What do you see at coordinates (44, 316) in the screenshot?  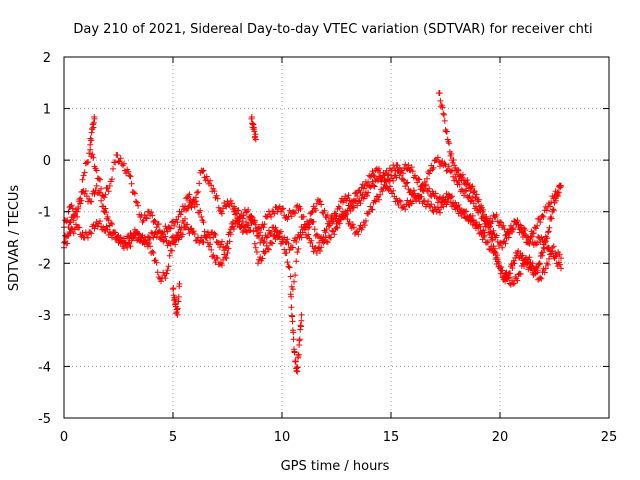 I see `y-tick-label: -3` at bounding box center [44, 316].